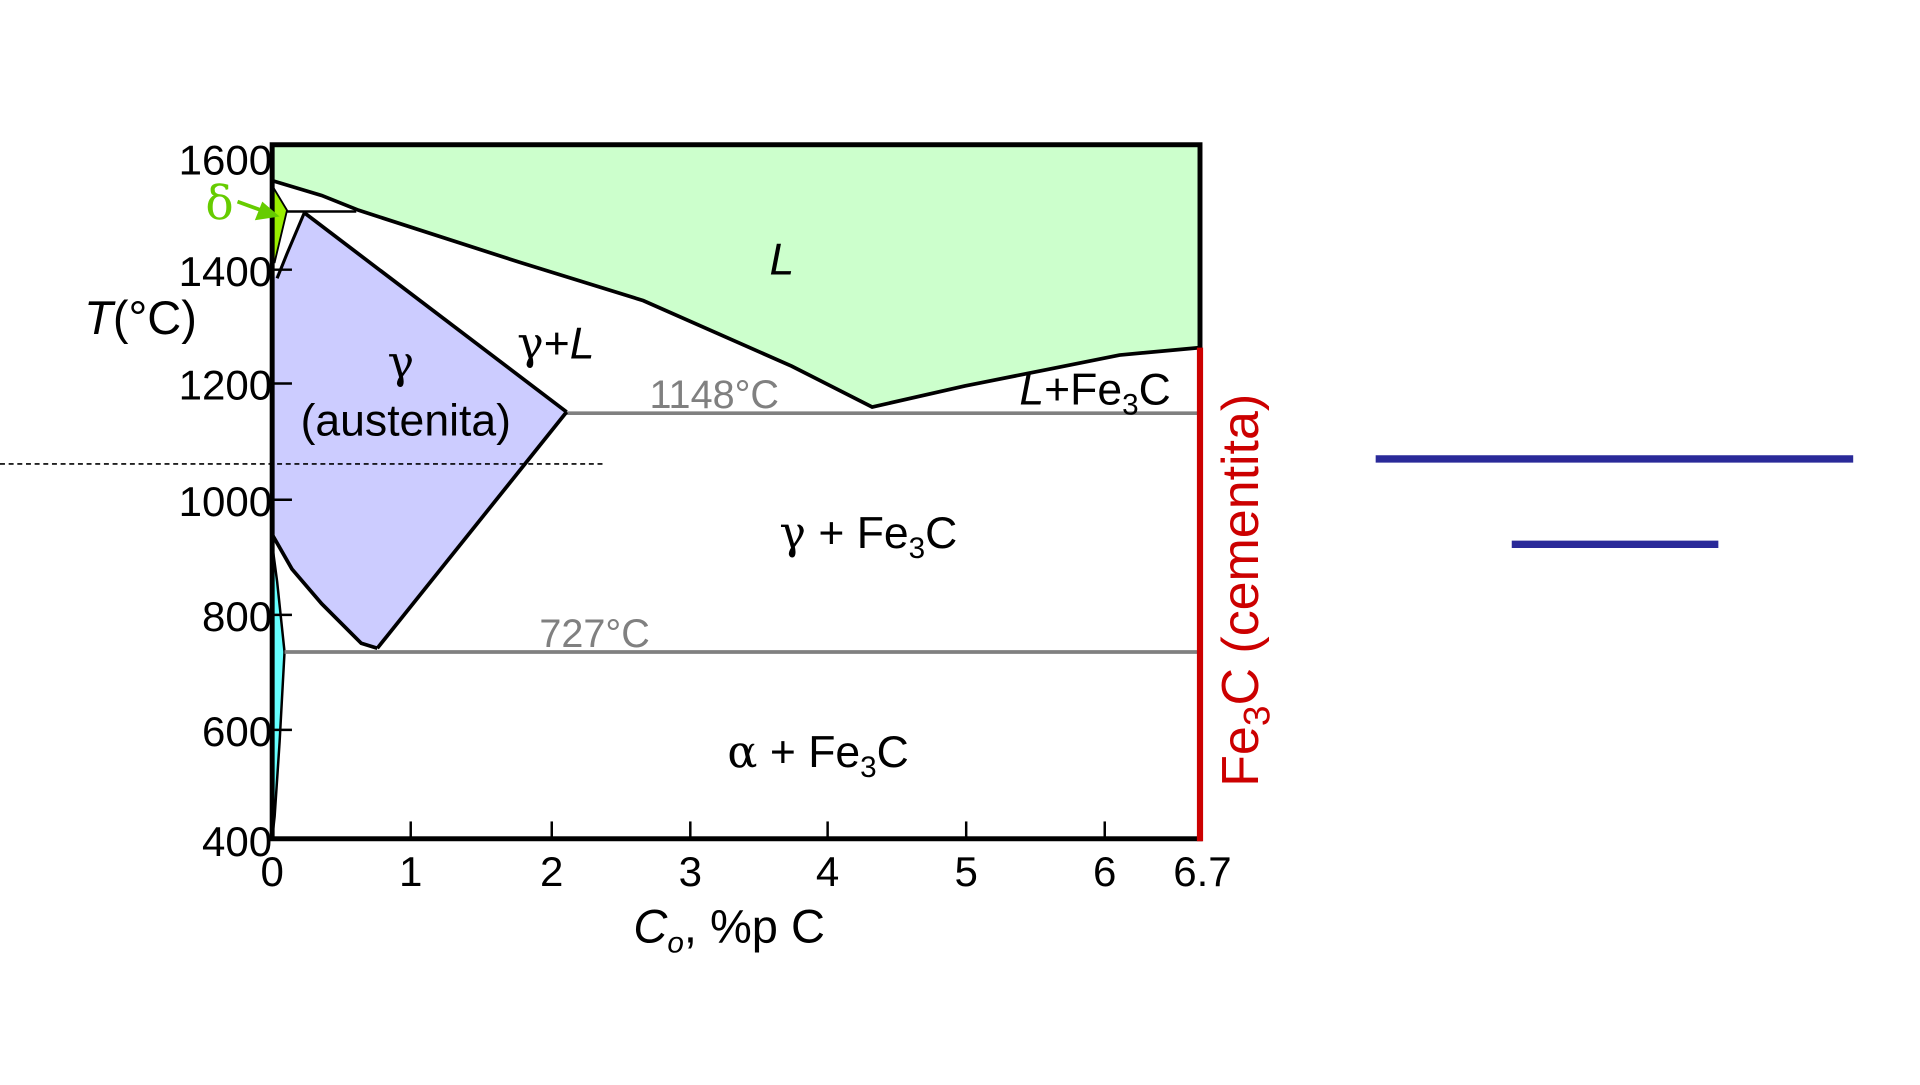 This screenshot has height=1085, width=1920. I want to click on y-tick-1600: 1600, so click(226, 159).